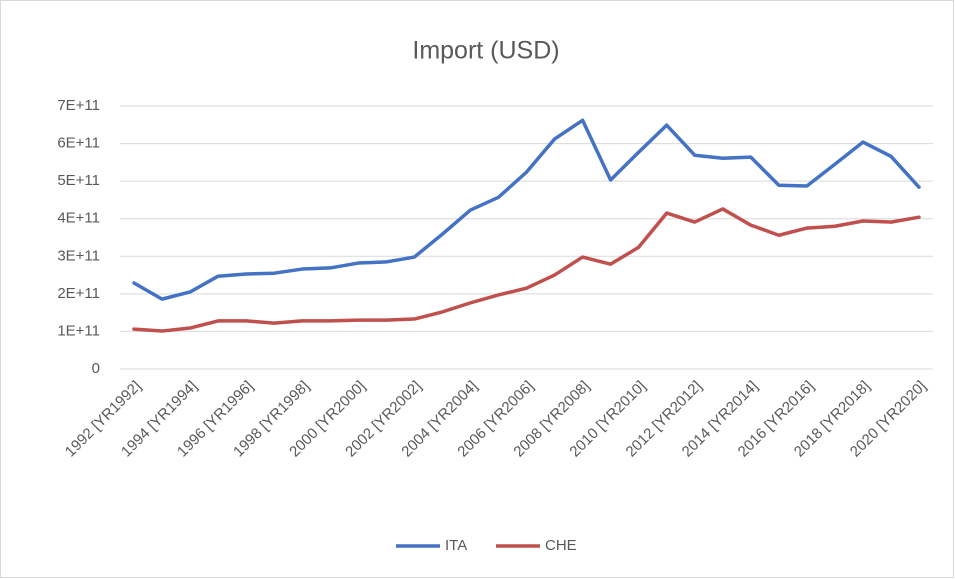  I want to click on legend-label: CHE, so click(561, 545).